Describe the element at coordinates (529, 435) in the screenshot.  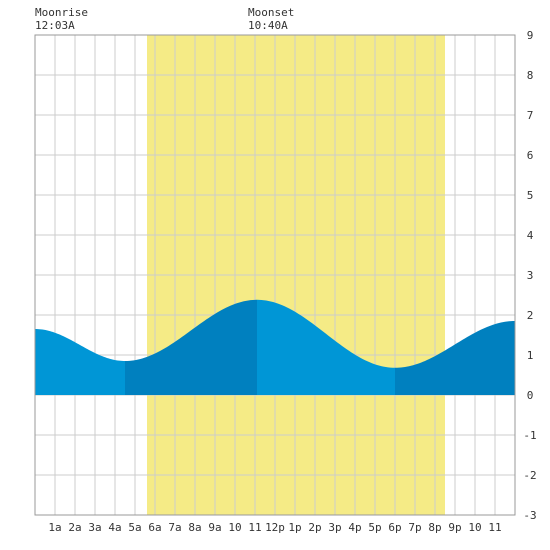
I see `y-tick-label: -1` at that location.